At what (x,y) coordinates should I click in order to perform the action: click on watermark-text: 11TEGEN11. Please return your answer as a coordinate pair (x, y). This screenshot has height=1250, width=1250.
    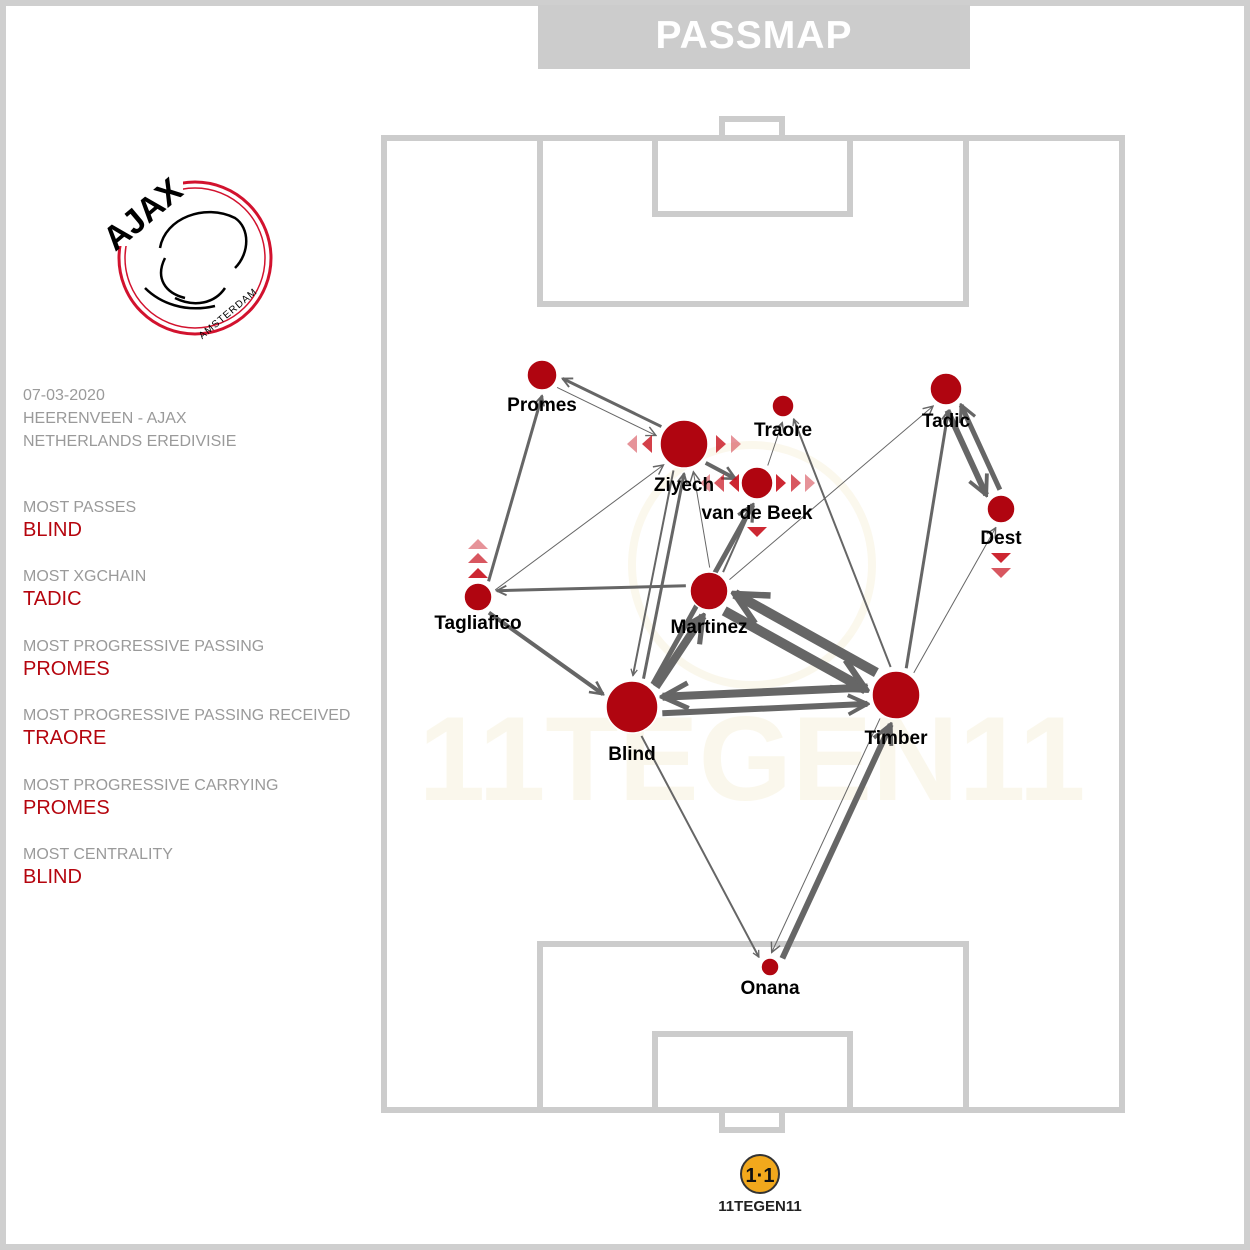
    Looking at the image, I should click on (751, 759).